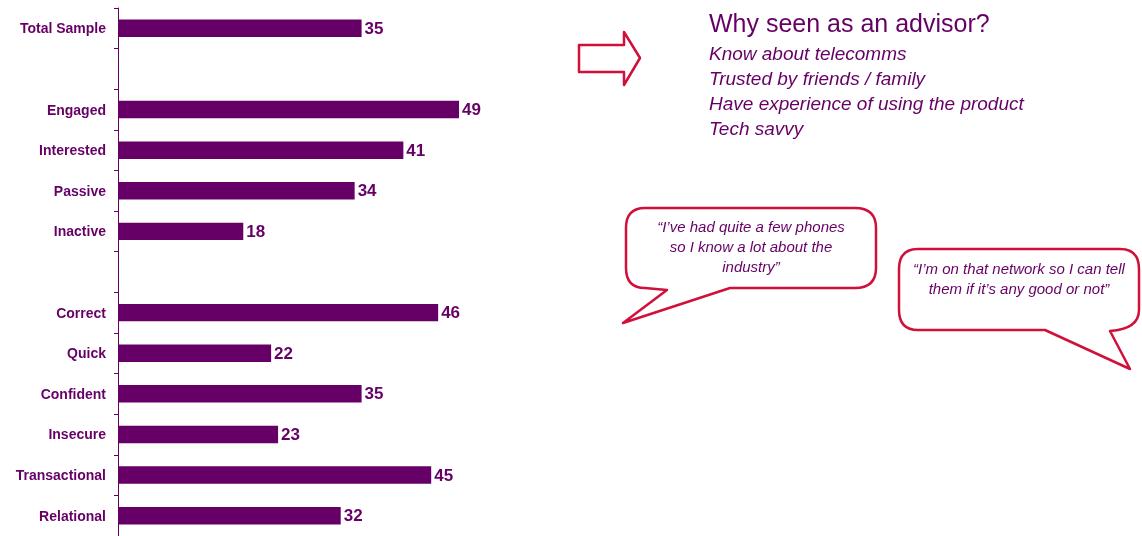 Image resolution: width=1142 pixels, height=536 pixels. What do you see at coordinates (756, 129) in the screenshot?
I see `text: Tech savvy` at bounding box center [756, 129].